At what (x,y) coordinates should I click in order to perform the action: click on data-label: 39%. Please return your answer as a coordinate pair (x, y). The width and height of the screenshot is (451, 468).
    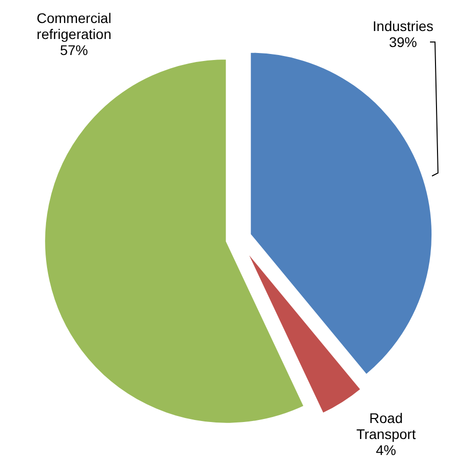
    Looking at the image, I should click on (403, 42).